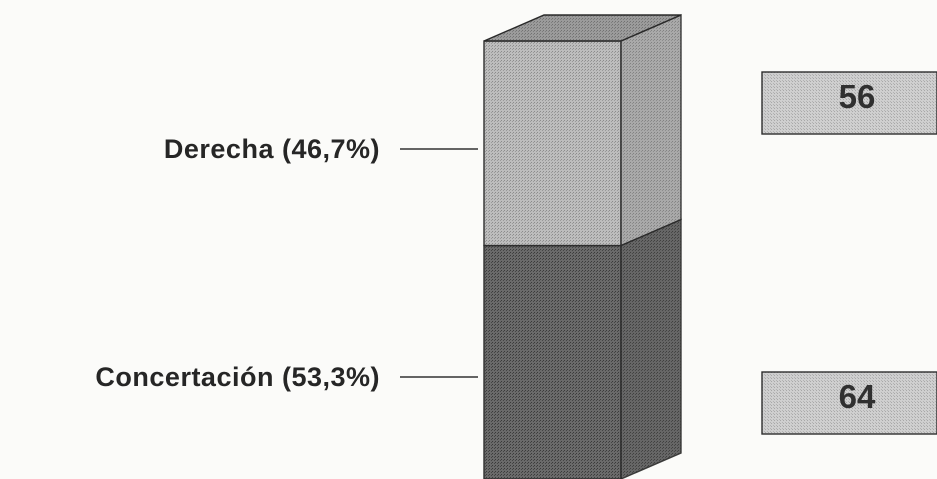  I want to click on value-box-derecha, so click(849, 103).